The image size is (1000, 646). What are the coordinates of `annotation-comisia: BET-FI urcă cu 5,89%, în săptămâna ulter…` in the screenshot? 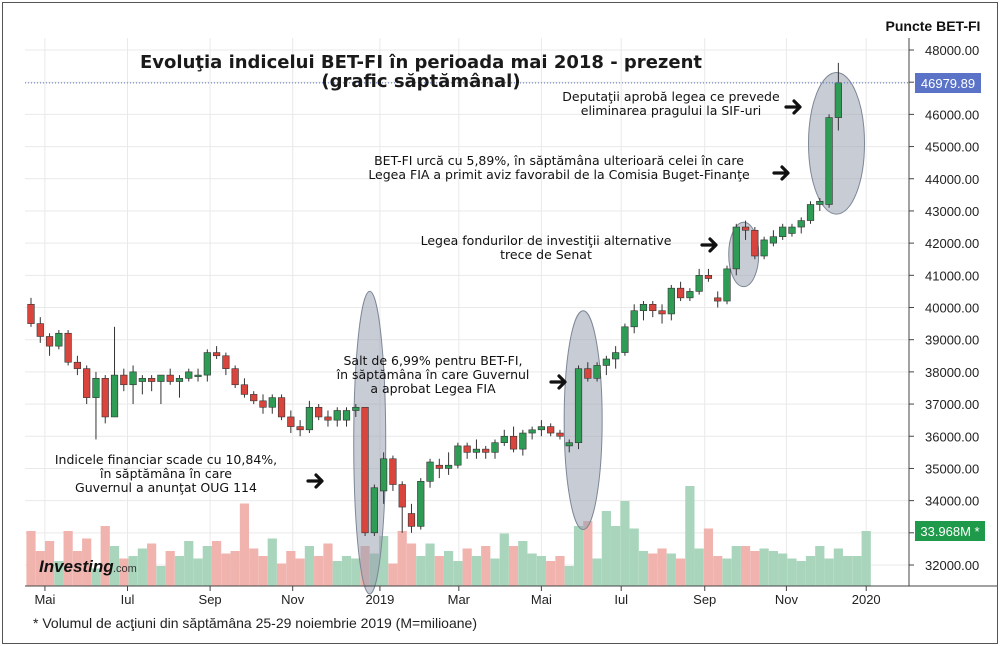 It's located at (559, 167).